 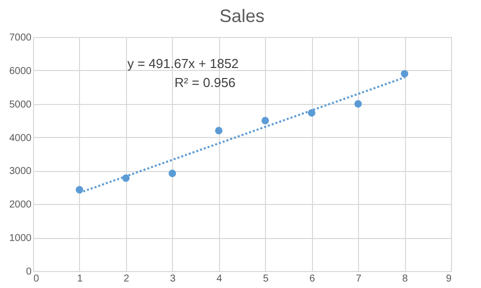 What do you see at coordinates (37, 279) in the screenshot?
I see `x-tick-label: 0` at bounding box center [37, 279].